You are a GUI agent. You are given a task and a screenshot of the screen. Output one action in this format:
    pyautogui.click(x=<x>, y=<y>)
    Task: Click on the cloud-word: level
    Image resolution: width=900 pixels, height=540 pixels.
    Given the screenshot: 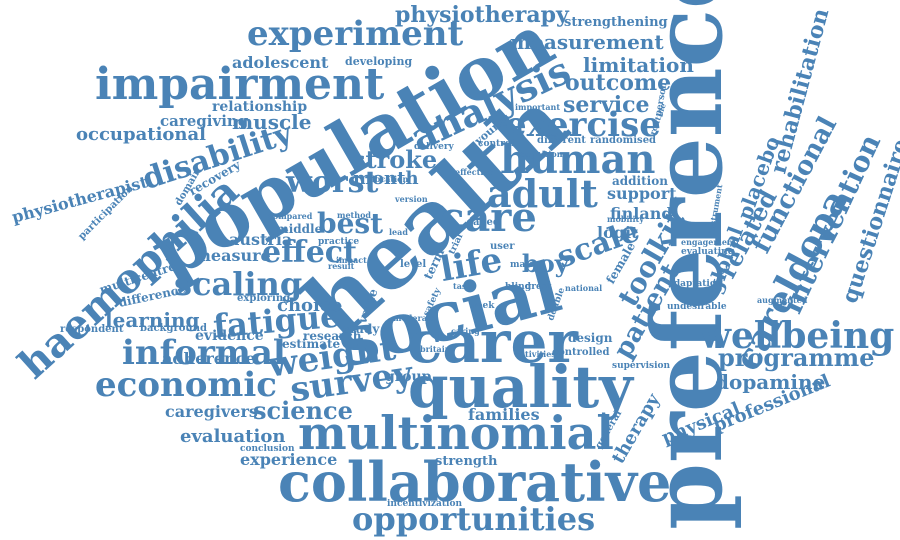 What is the action you would take?
    pyautogui.click(x=413, y=264)
    